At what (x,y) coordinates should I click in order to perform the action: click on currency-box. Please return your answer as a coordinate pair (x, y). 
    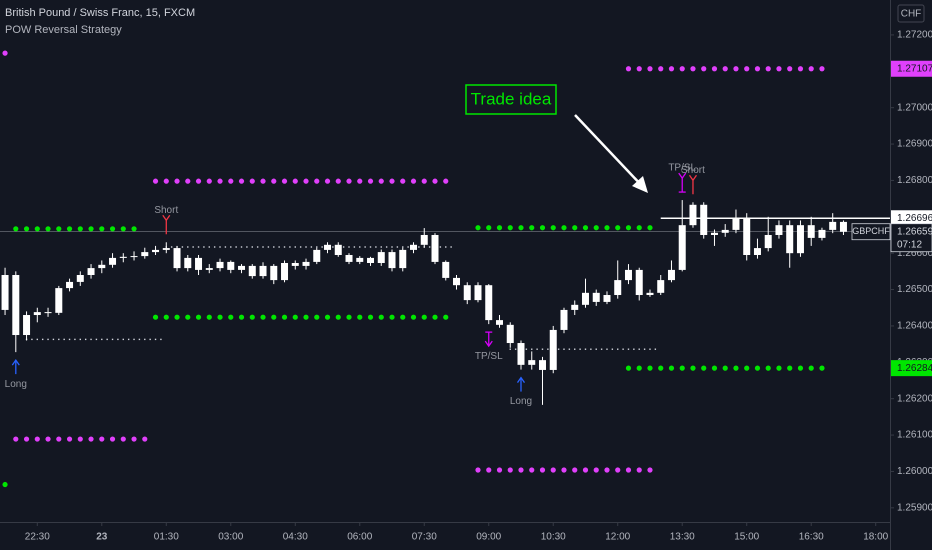
    Looking at the image, I should click on (911, 13).